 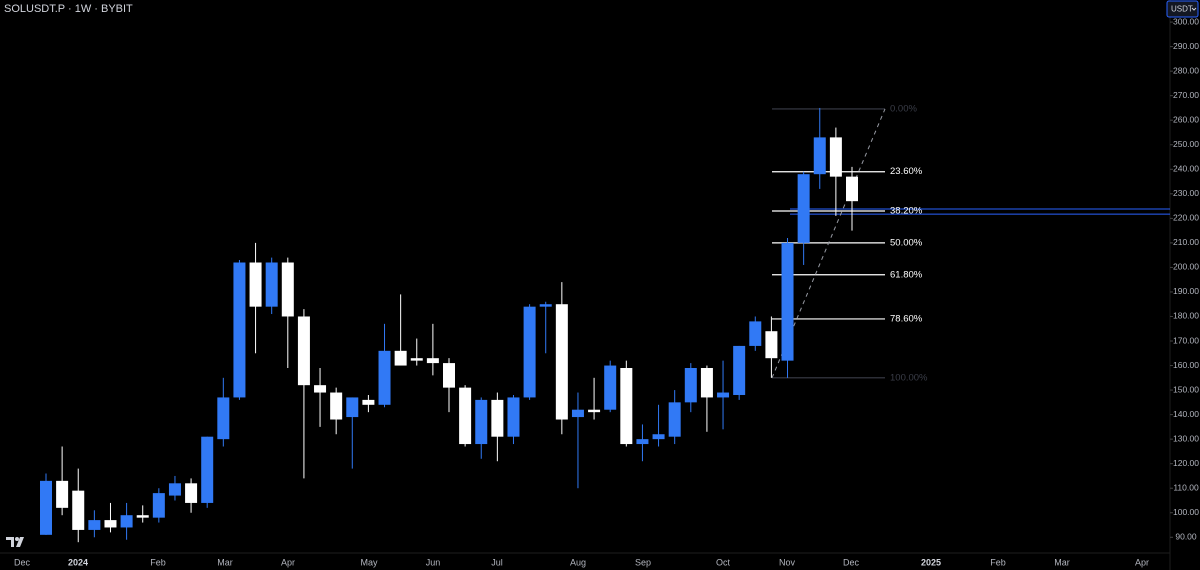 What do you see at coordinates (909, 377) in the screenshot?
I see `fib-label: 100.00%` at bounding box center [909, 377].